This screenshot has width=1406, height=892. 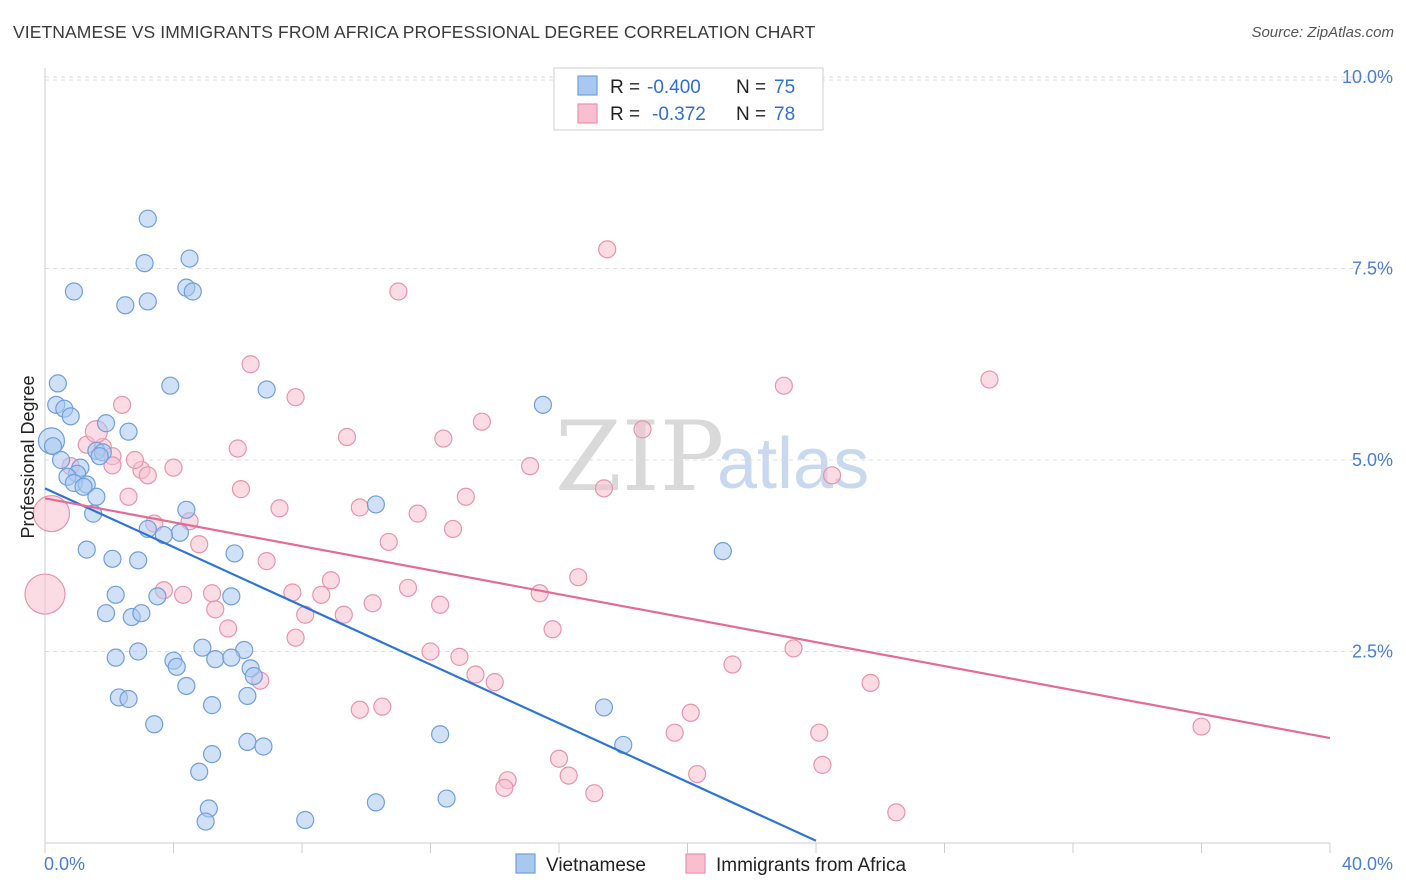 I want to click on source-label: Source: ZipAtlas.com, so click(x=1322, y=32).